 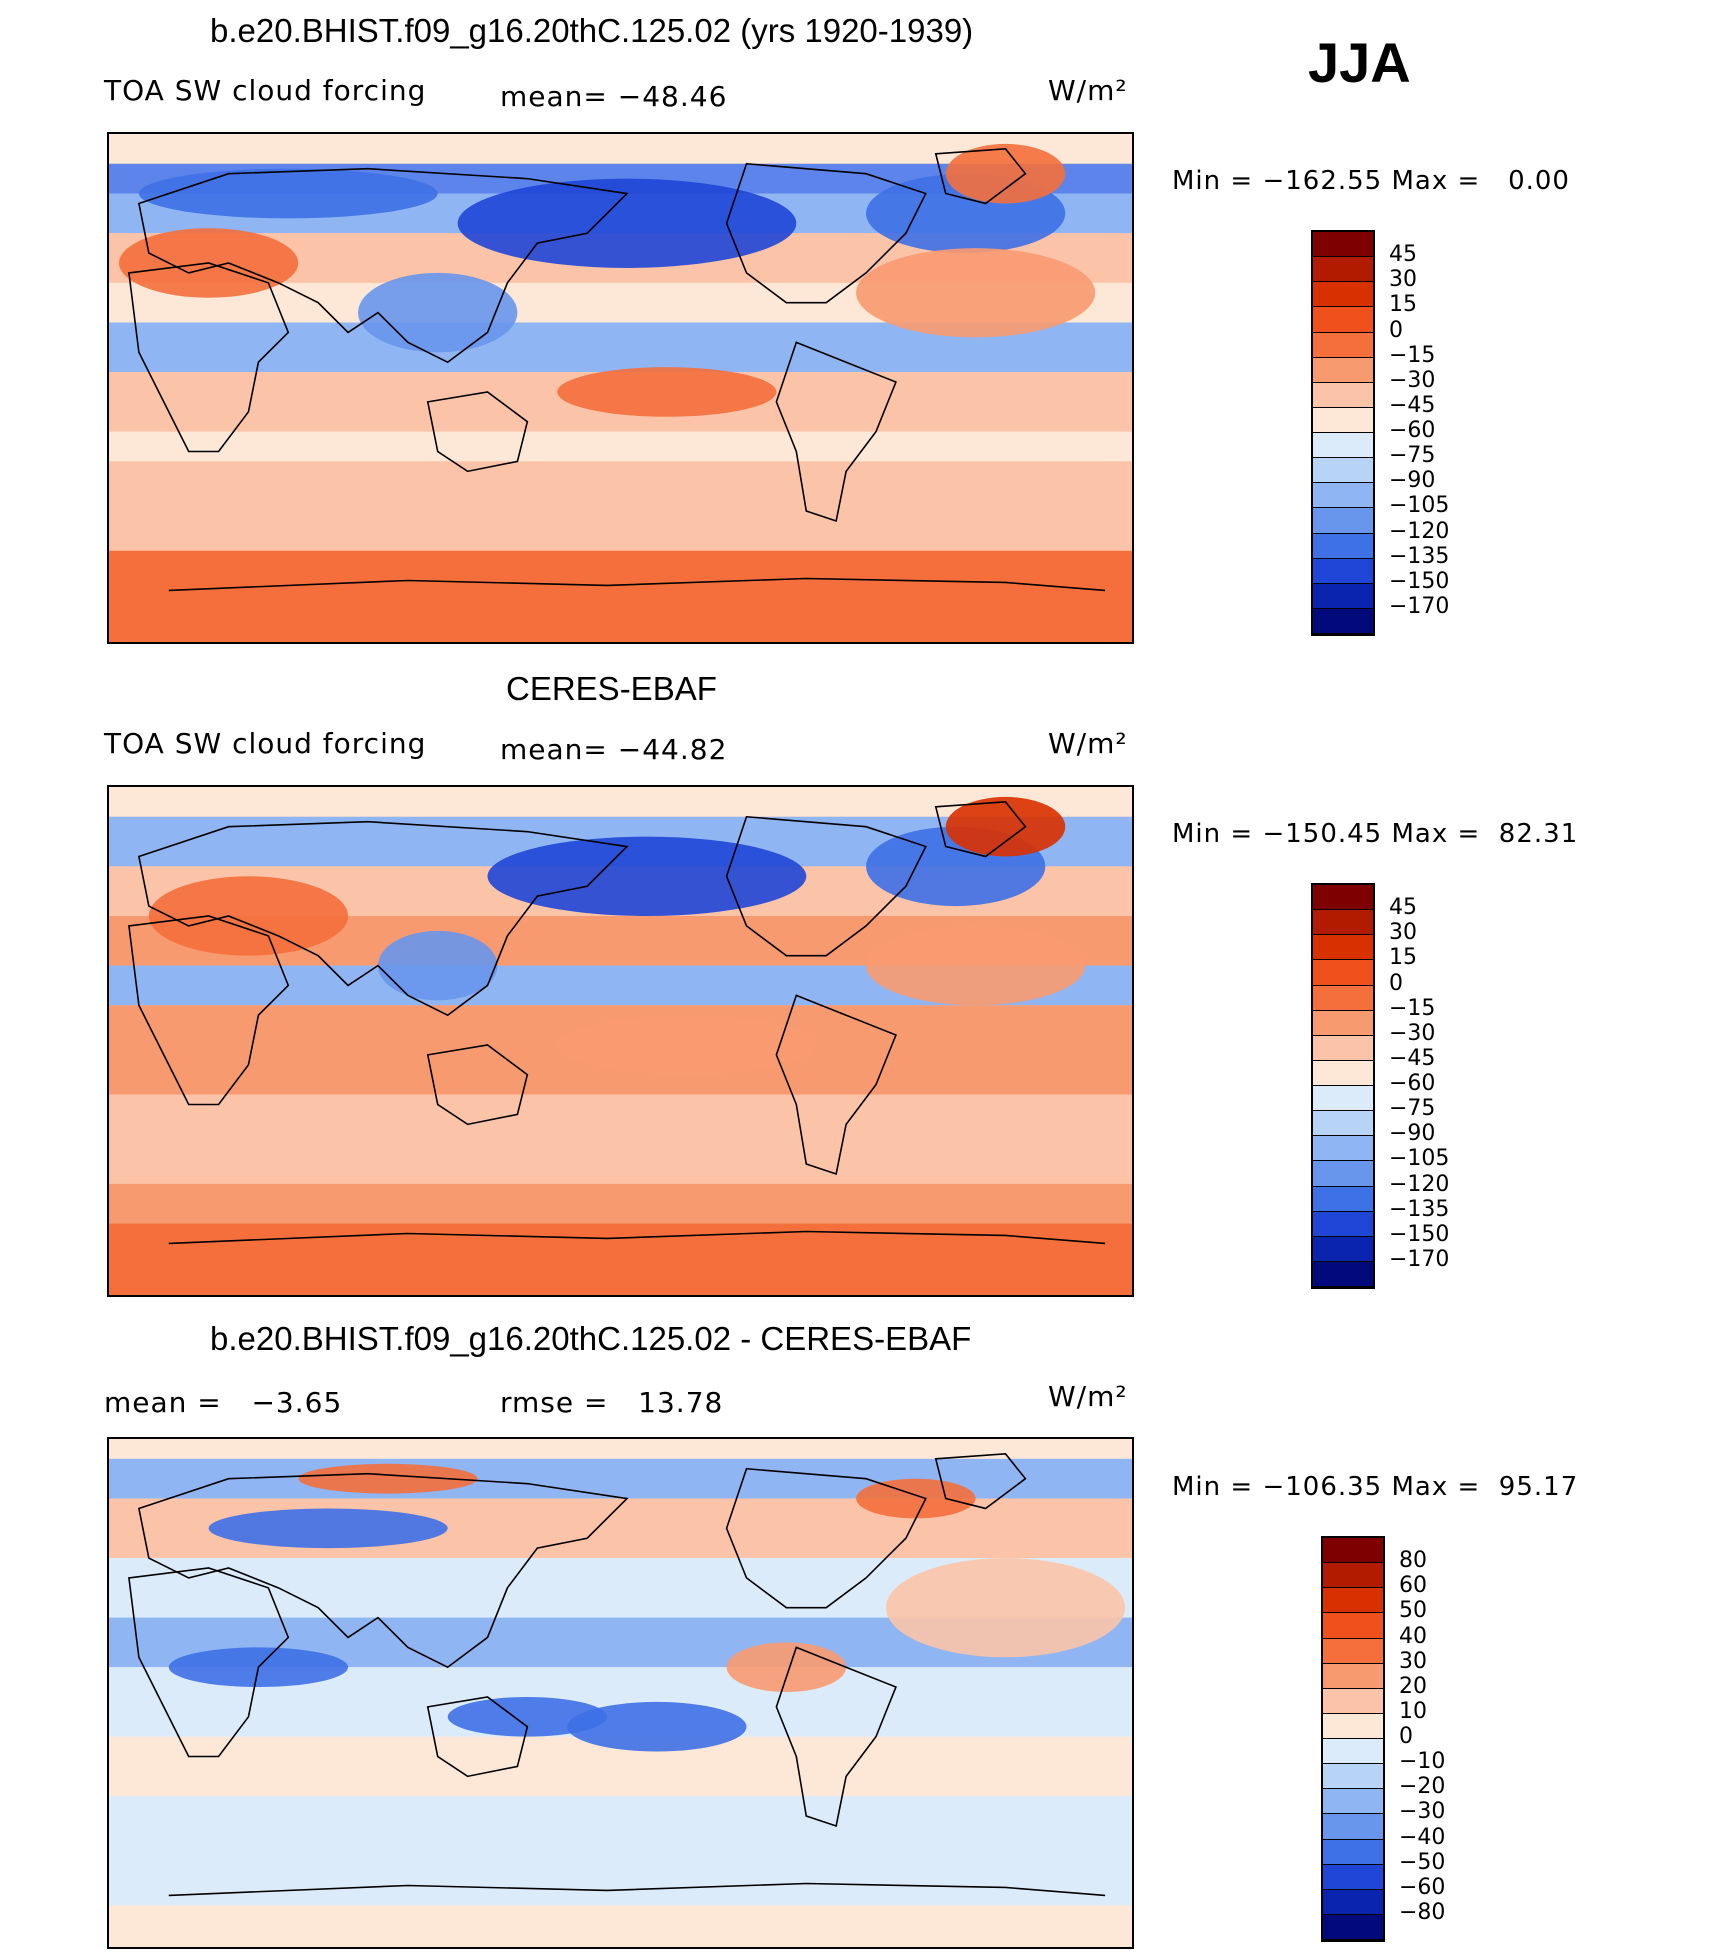 I want to click on colorbar-tick-label: 45, so click(x=1403, y=908).